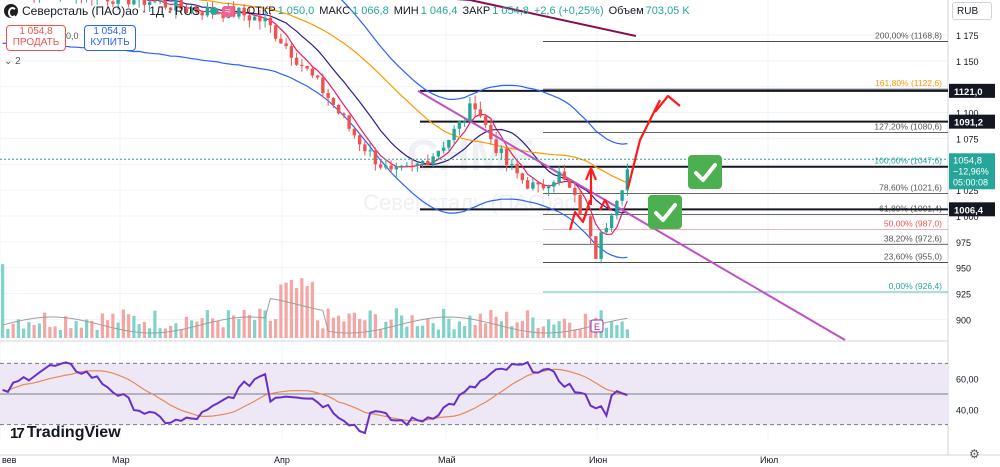 The width and height of the screenshot is (1000, 467). Describe the element at coordinates (470, 202) in the screenshot. I see `watermark-name: Северсталь (ПАО)ао` at that location.